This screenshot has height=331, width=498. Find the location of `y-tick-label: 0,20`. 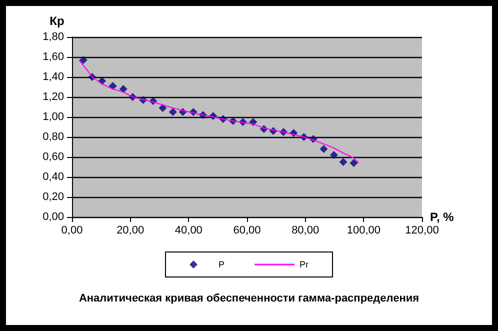

y-tick-label: 0,20 is located at coordinates (53, 197).